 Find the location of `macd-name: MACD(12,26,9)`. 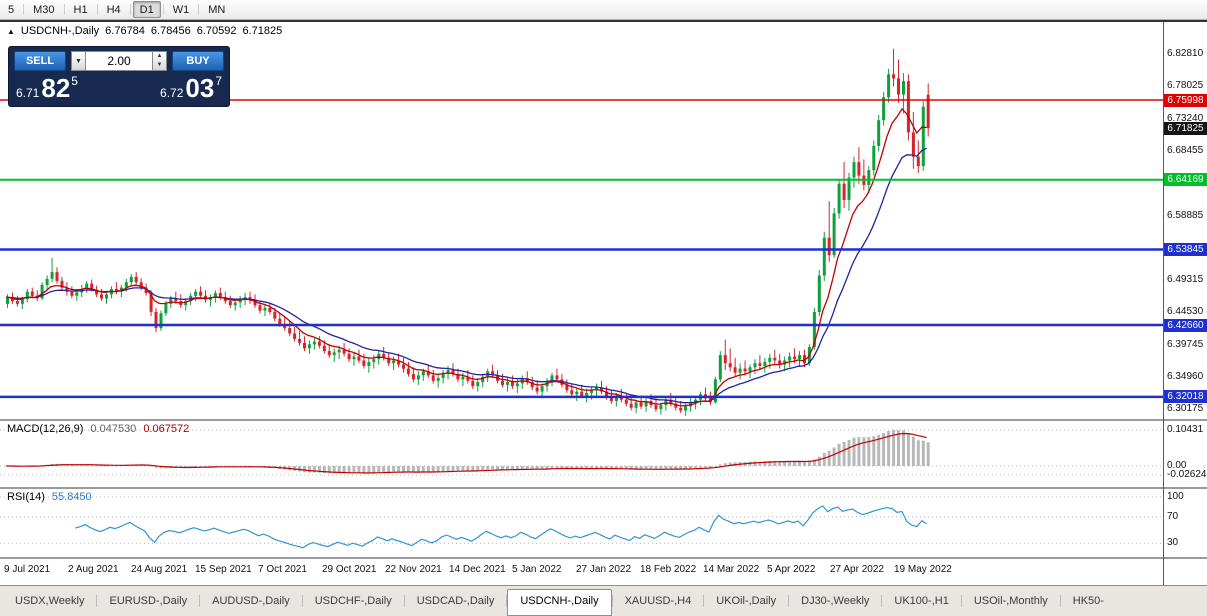

macd-name: MACD(12,26,9) is located at coordinates (45, 429).